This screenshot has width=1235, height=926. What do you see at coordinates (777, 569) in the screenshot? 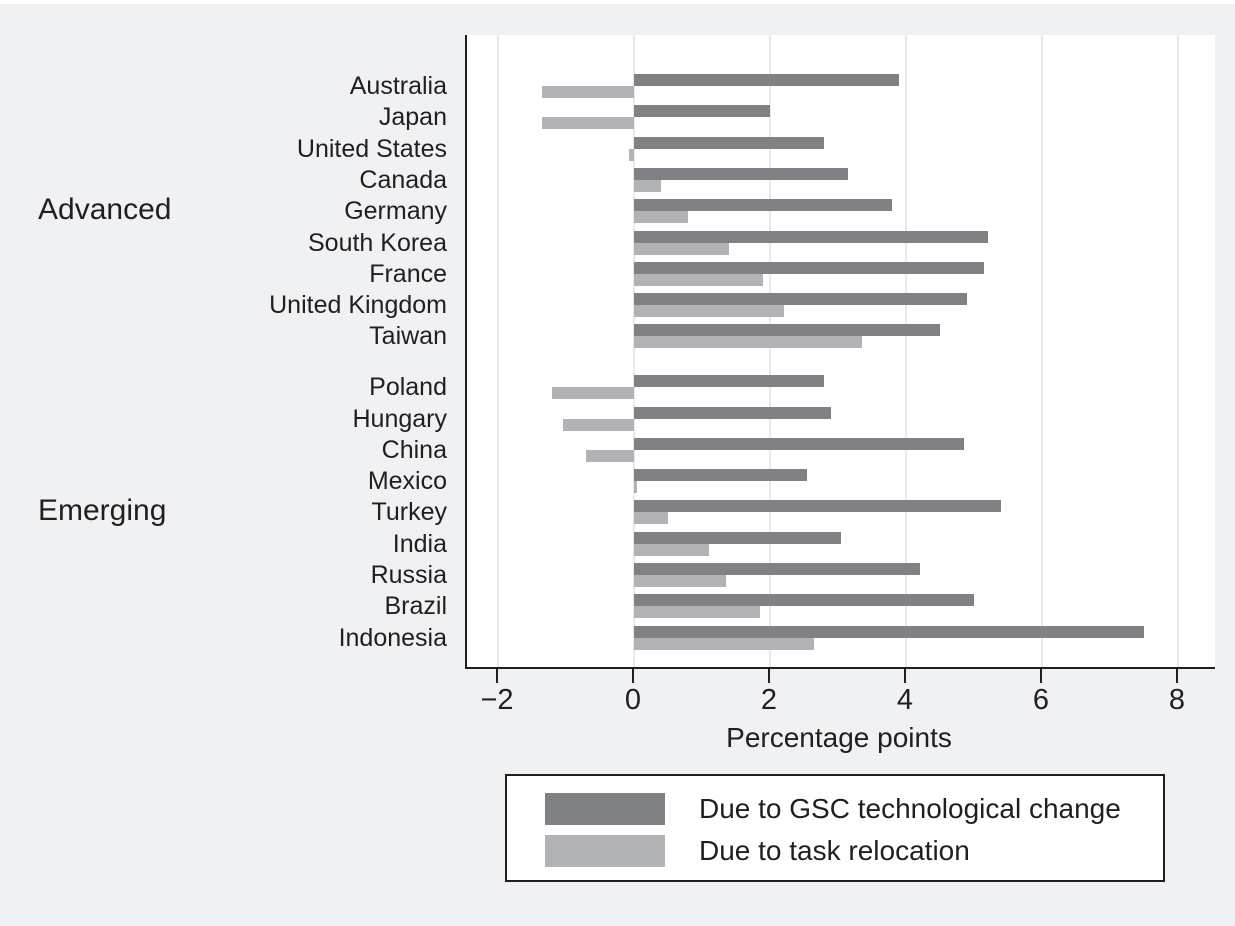
I see `bar-gsc-russia` at bounding box center [777, 569].